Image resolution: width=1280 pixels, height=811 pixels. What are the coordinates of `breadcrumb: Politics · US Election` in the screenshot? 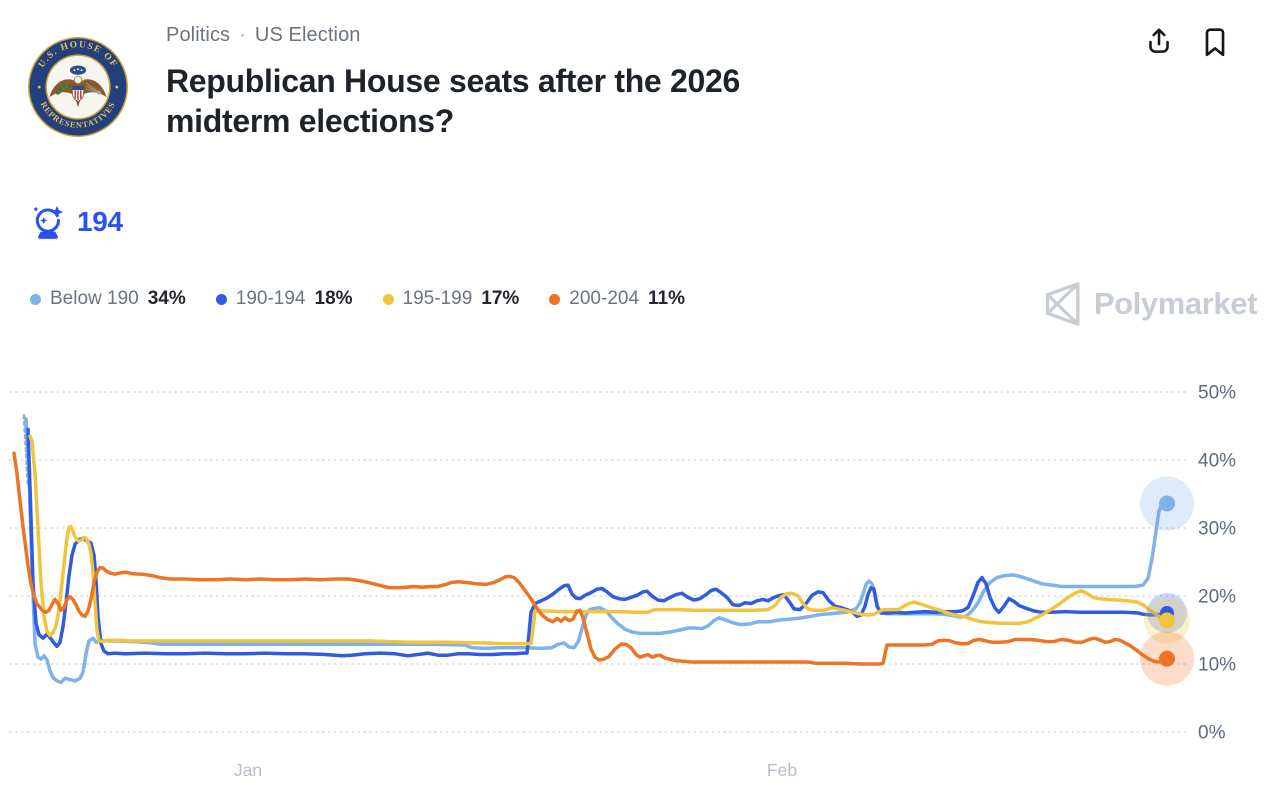 It's located at (546, 35).